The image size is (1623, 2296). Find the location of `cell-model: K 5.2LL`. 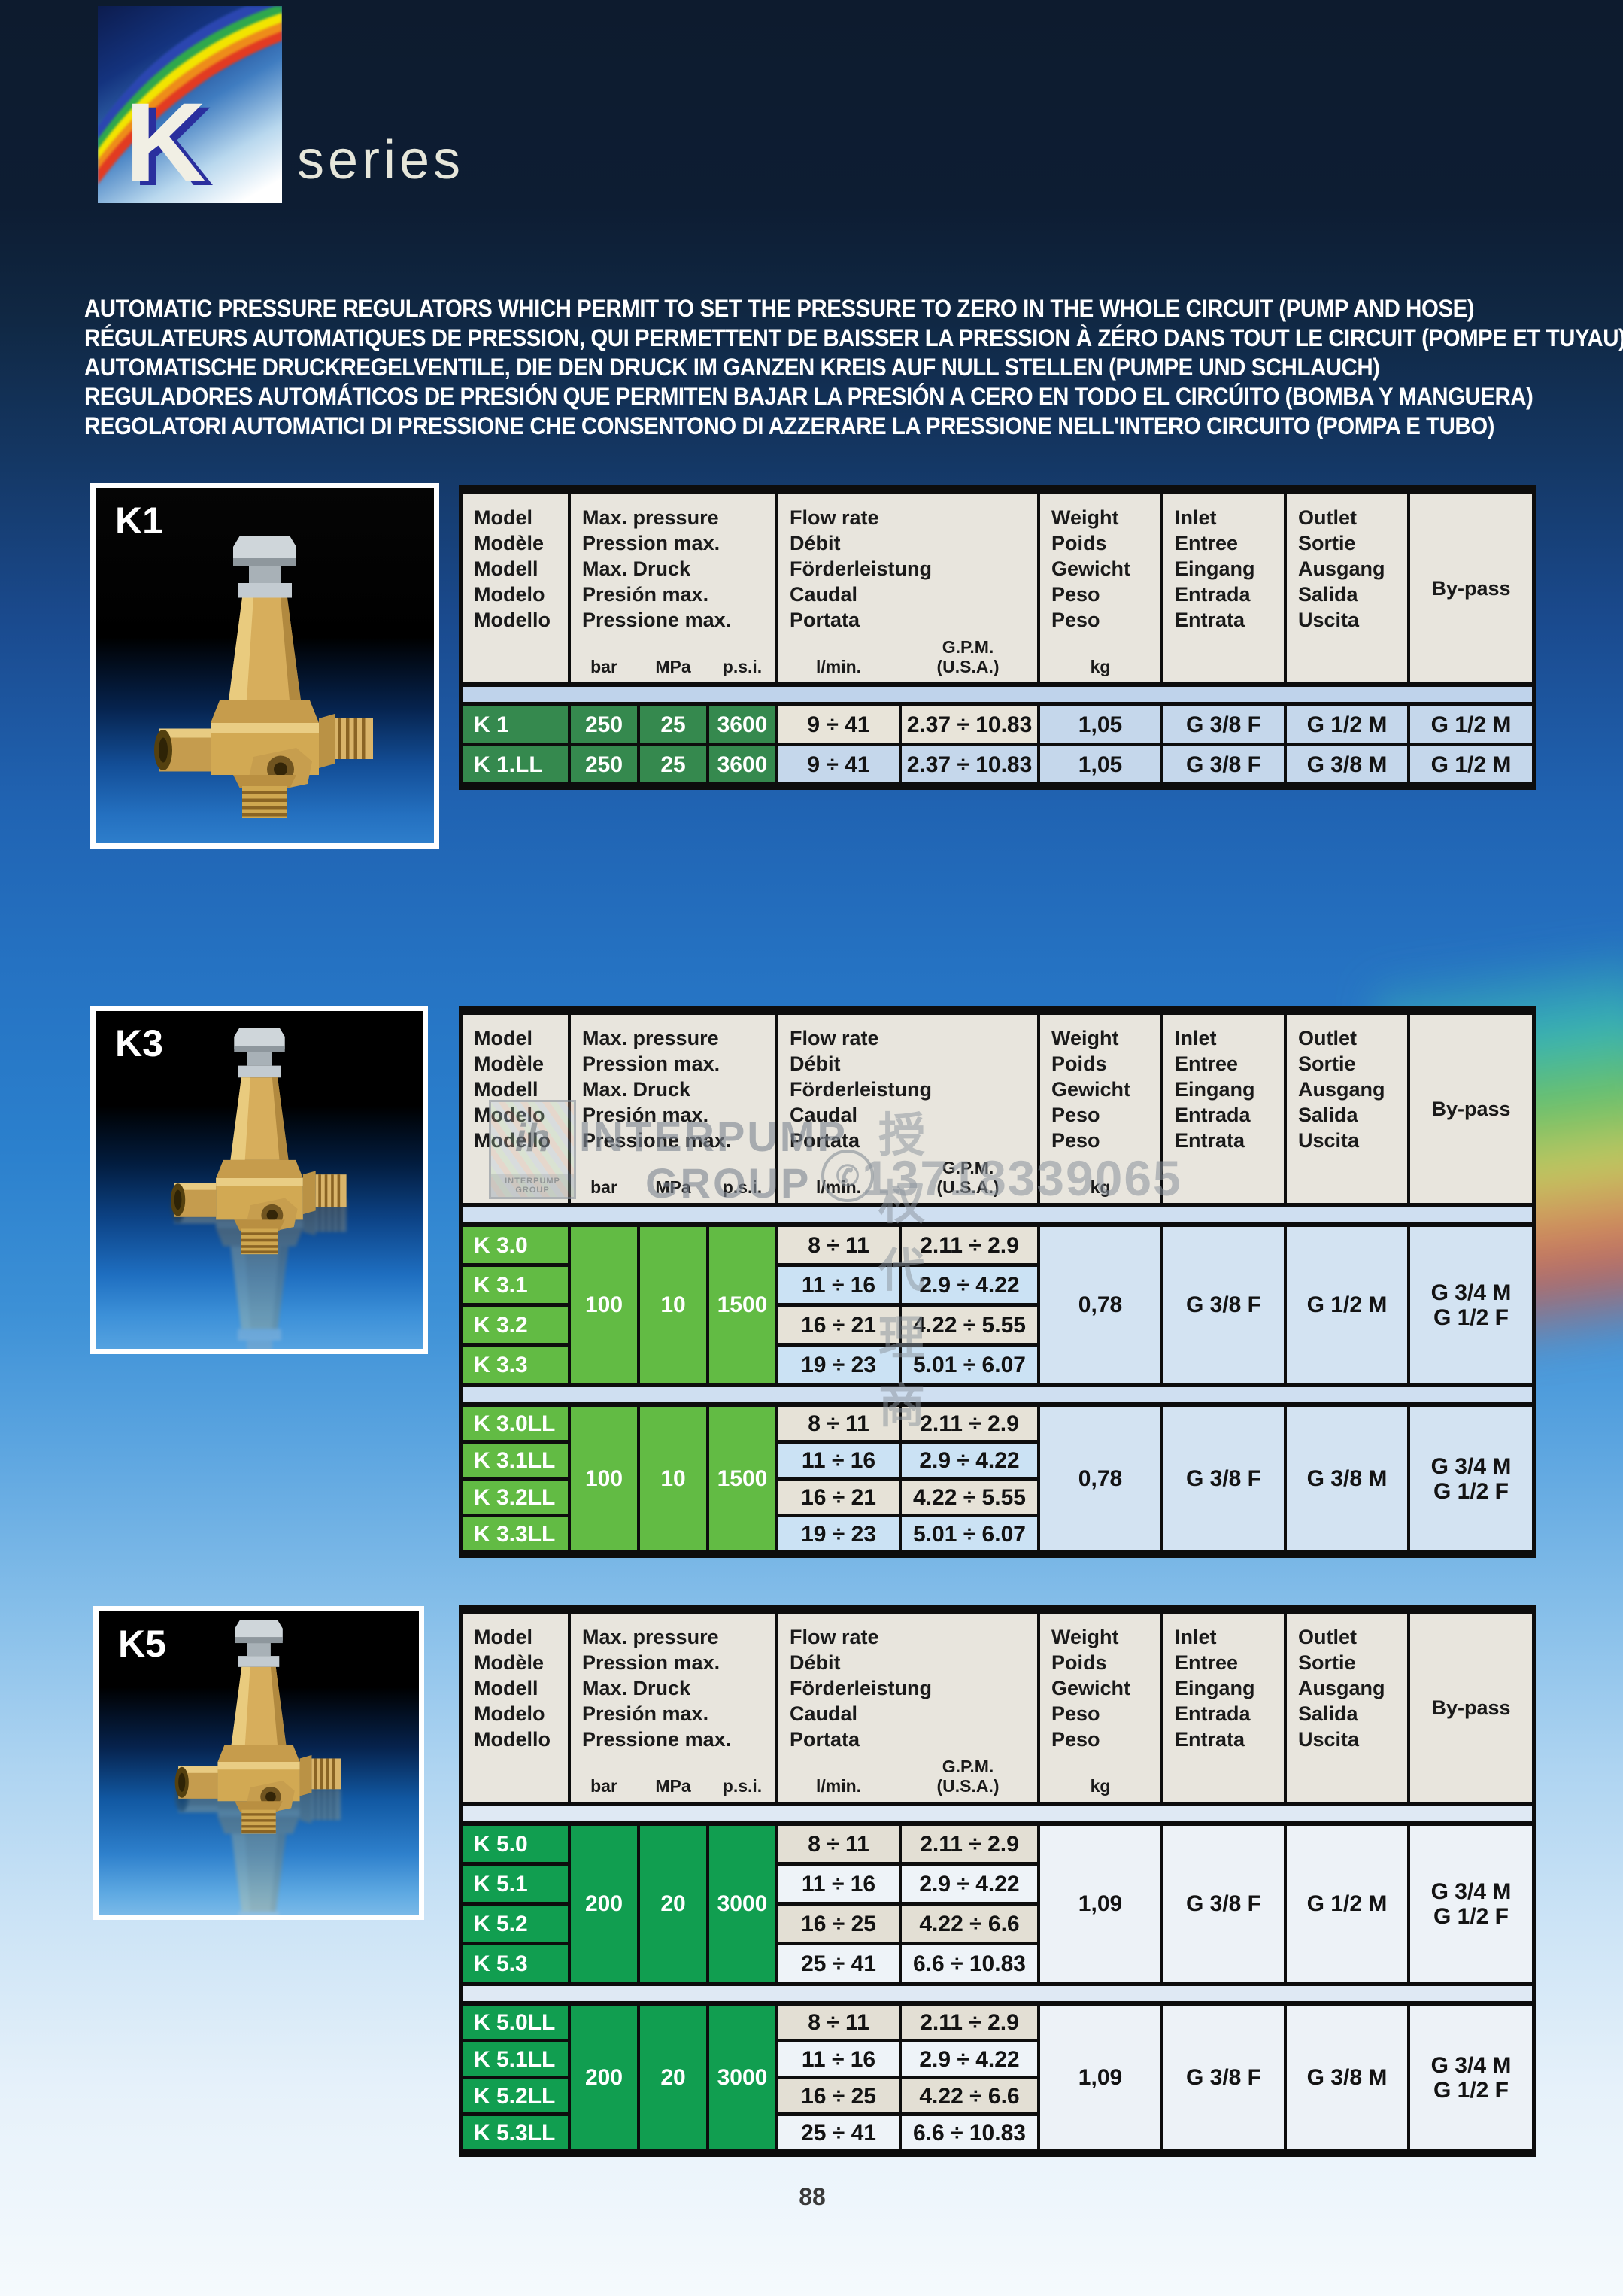

cell-model: K 5.2LL is located at coordinates (515, 2096).